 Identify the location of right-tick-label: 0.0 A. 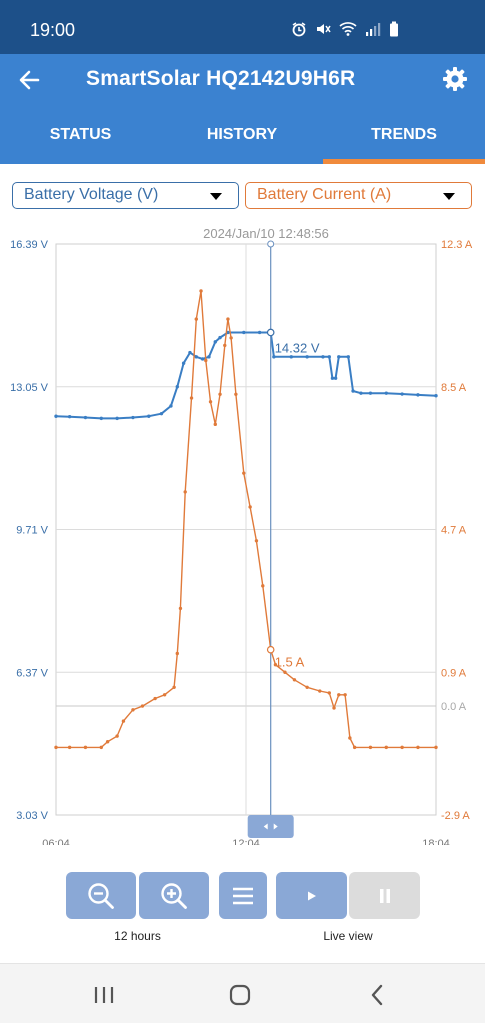
(454, 707).